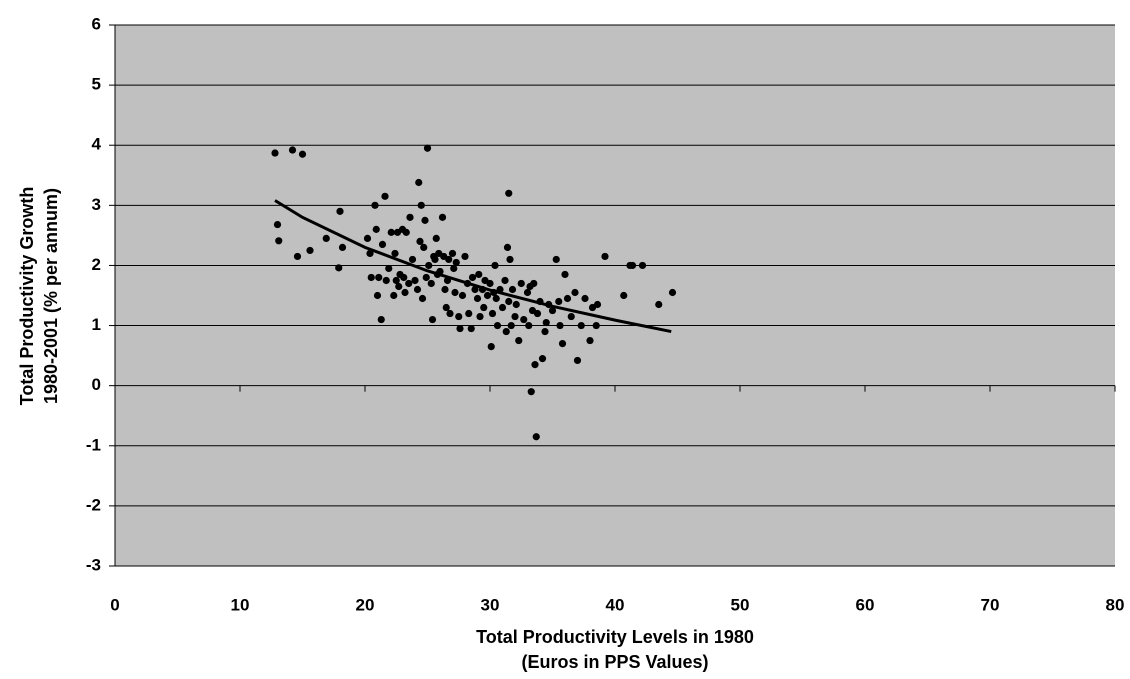  What do you see at coordinates (97, 144) in the screenshot?
I see `y-tick-label: 4` at bounding box center [97, 144].